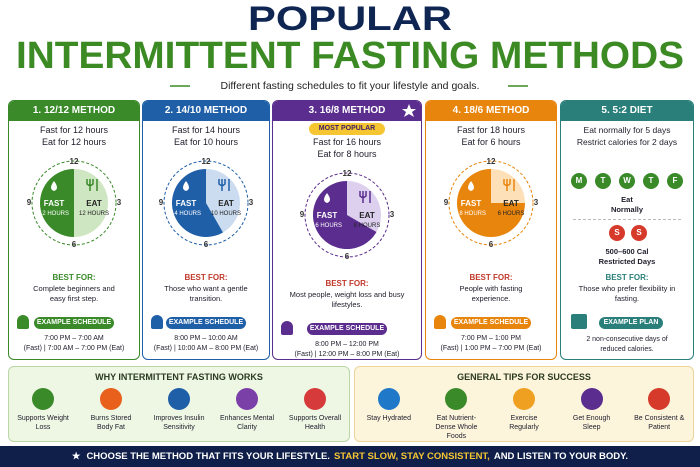 The image size is (700, 467). I want to click on star-icon, so click(409, 110).